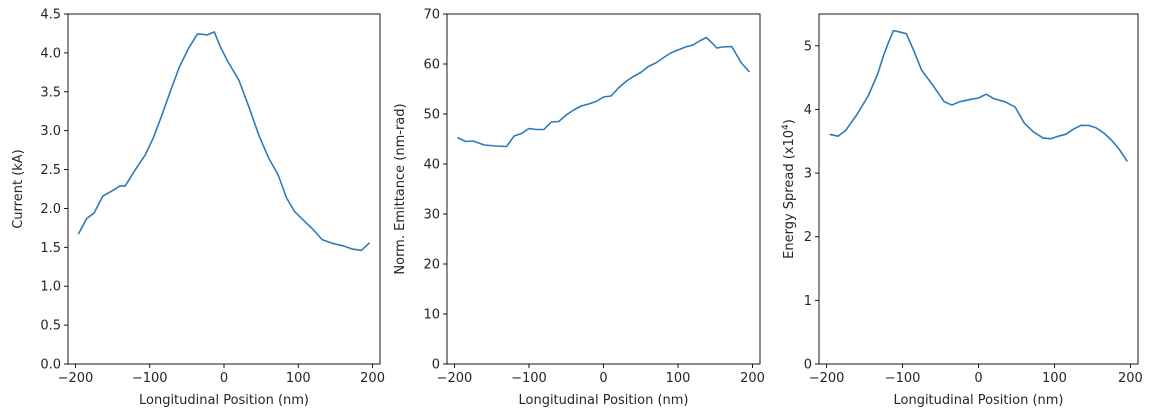 The width and height of the screenshot is (1155, 412). Describe the element at coordinates (789, 121) in the screenshot. I see `y-axis-label-end: )` at that location.